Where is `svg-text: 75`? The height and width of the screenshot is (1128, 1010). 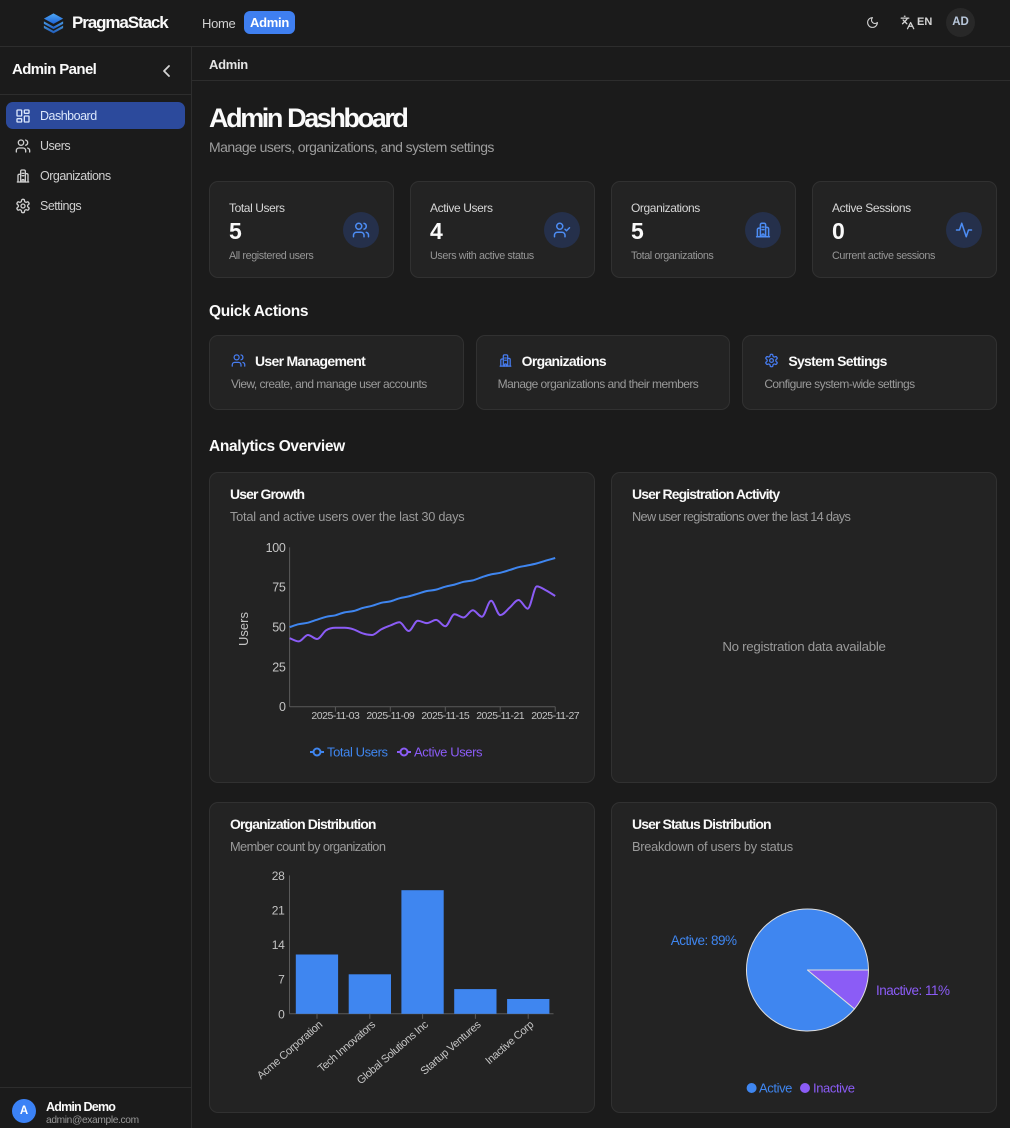
svg-text: 75 is located at coordinates (279, 588).